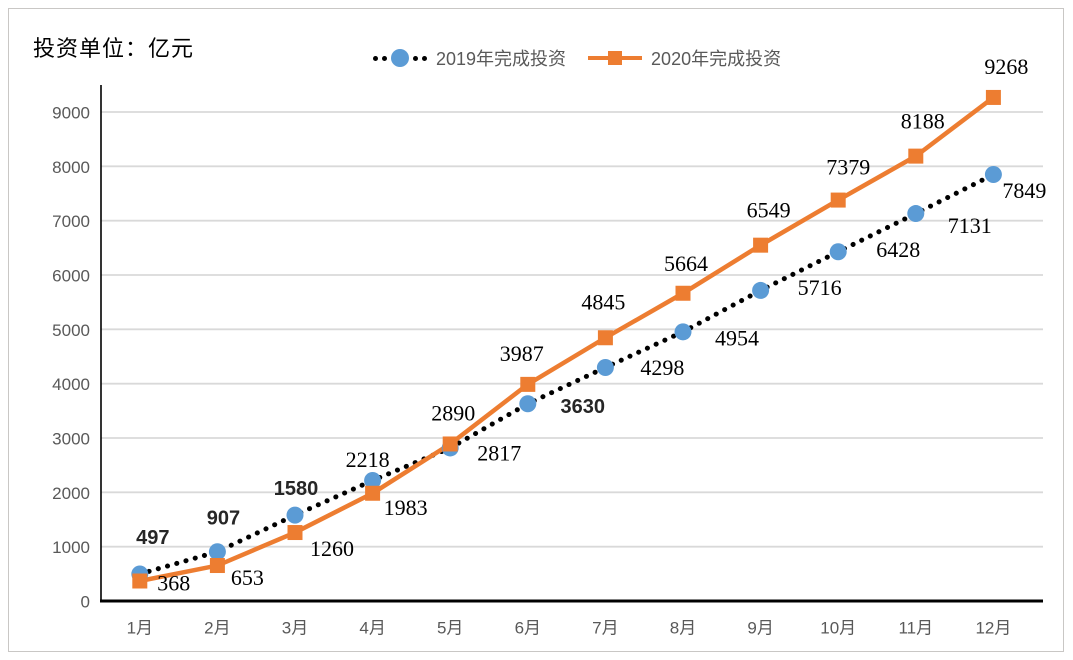 The width and height of the screenshot is (1073, 660). Describe the element at coordinates (737, 337) in the screenshot. I see `data-label: 4954` at that location.